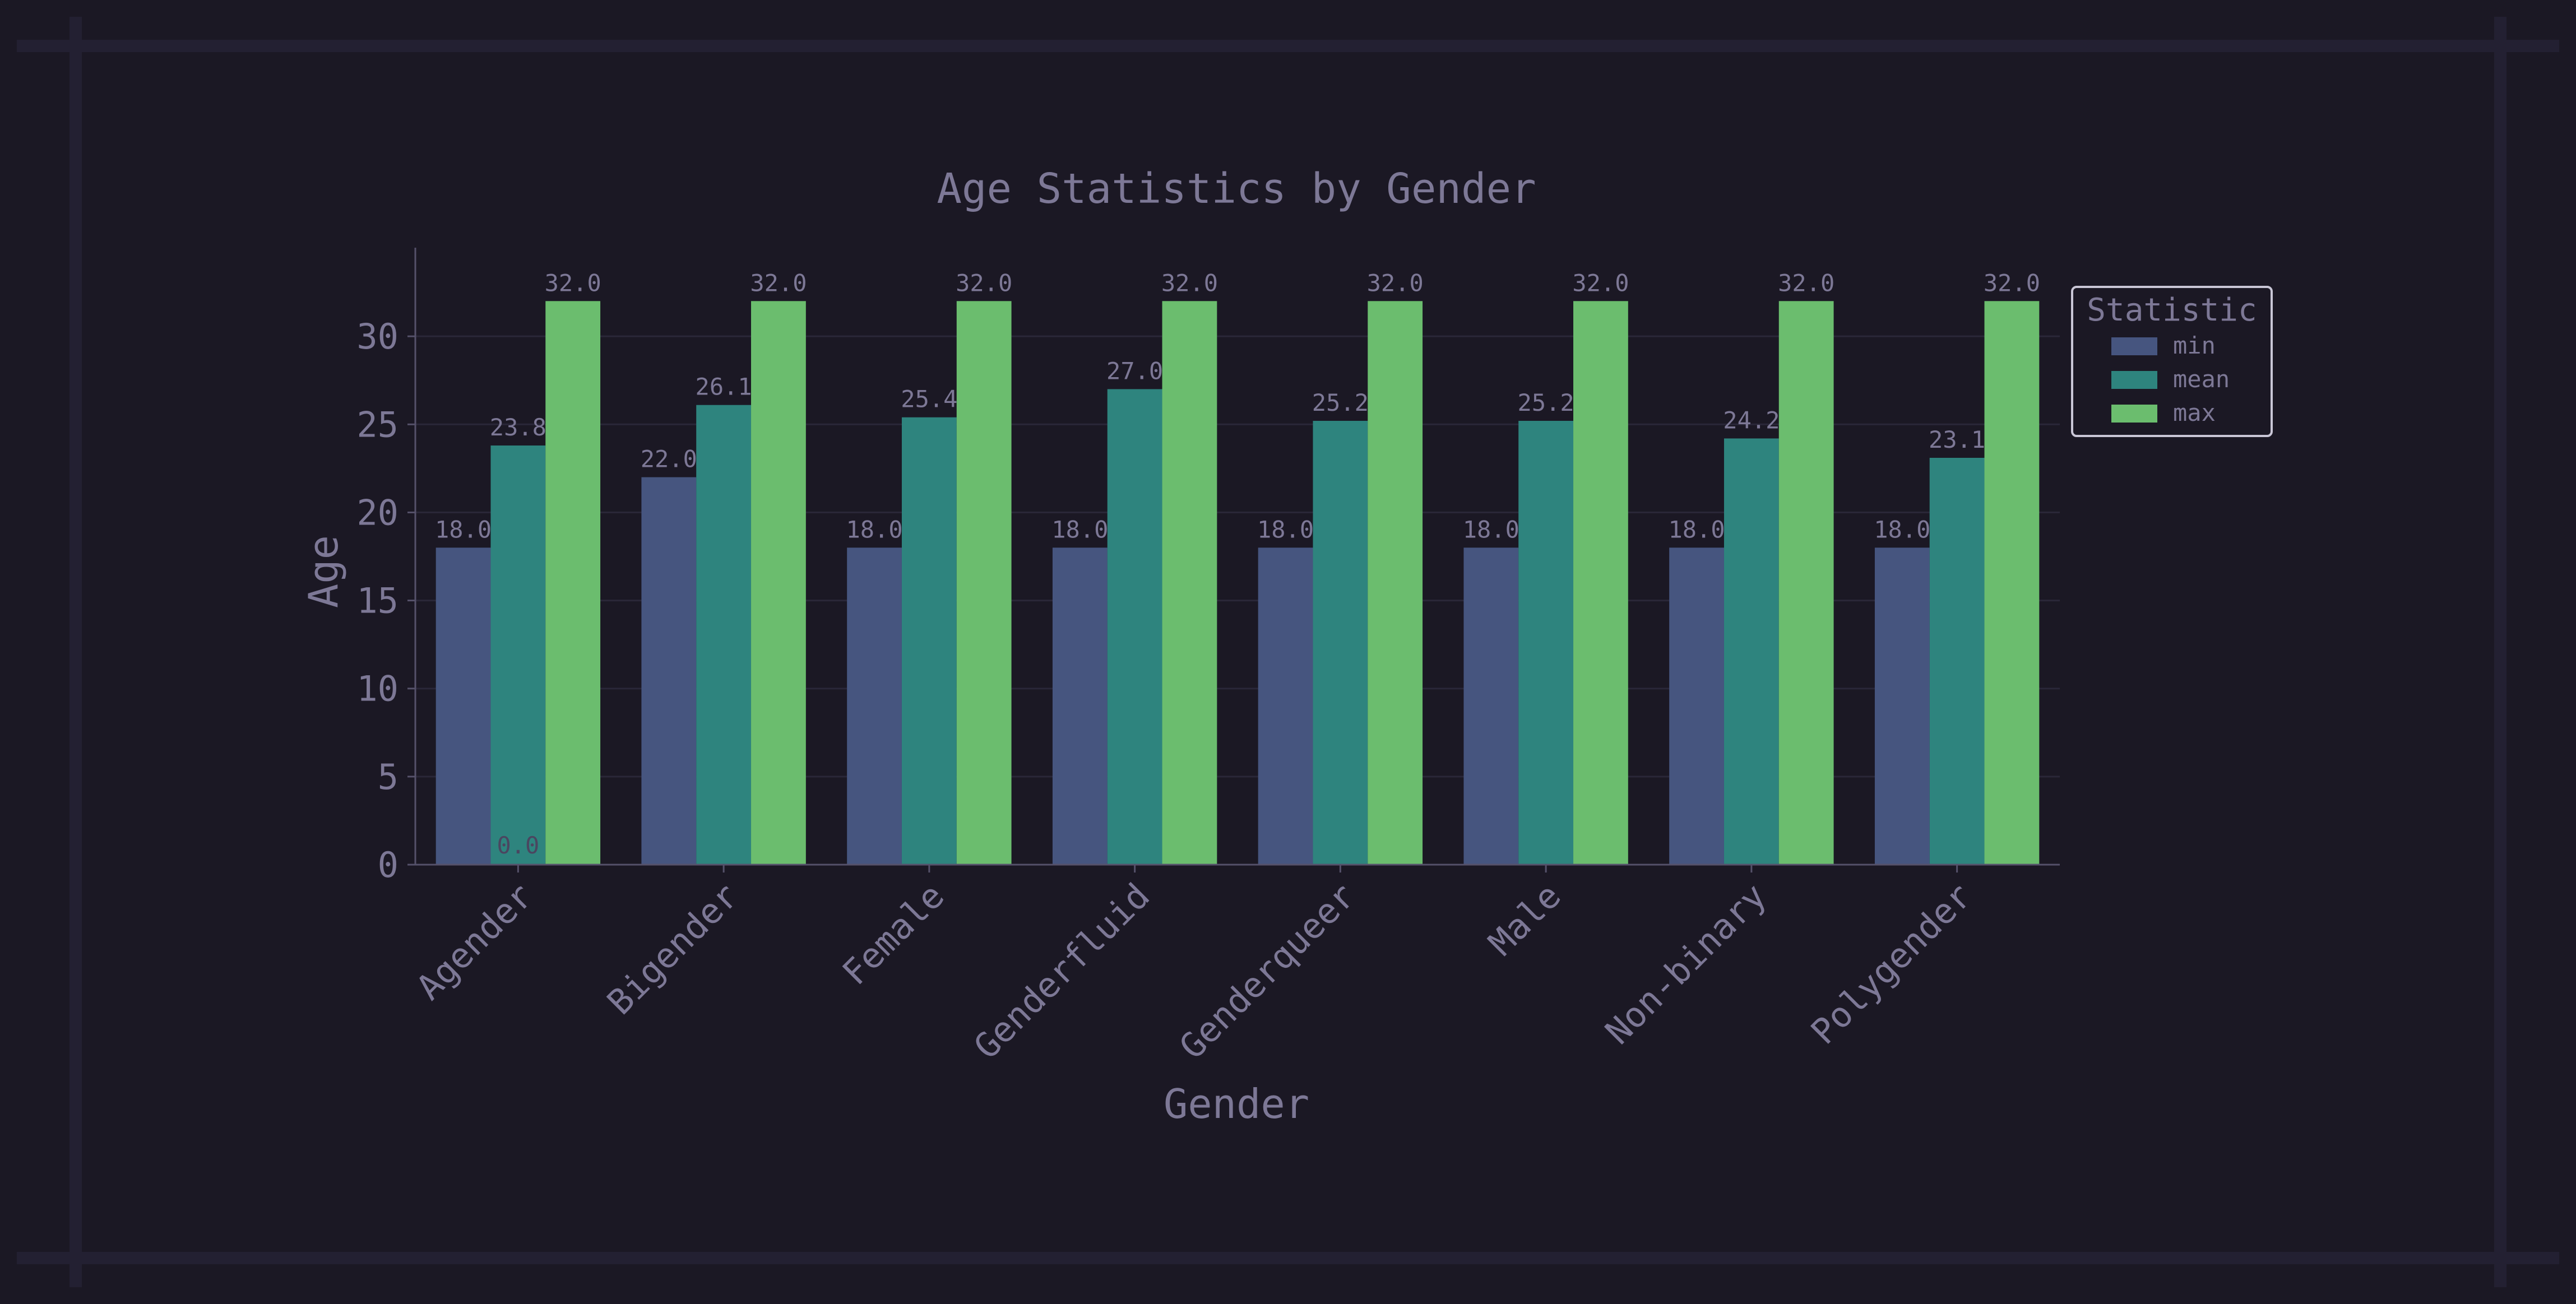  What do you see at coordinates (518, 427) in the screenshot?
I see `data-label: 23.8` at bounding box center [518, 427].